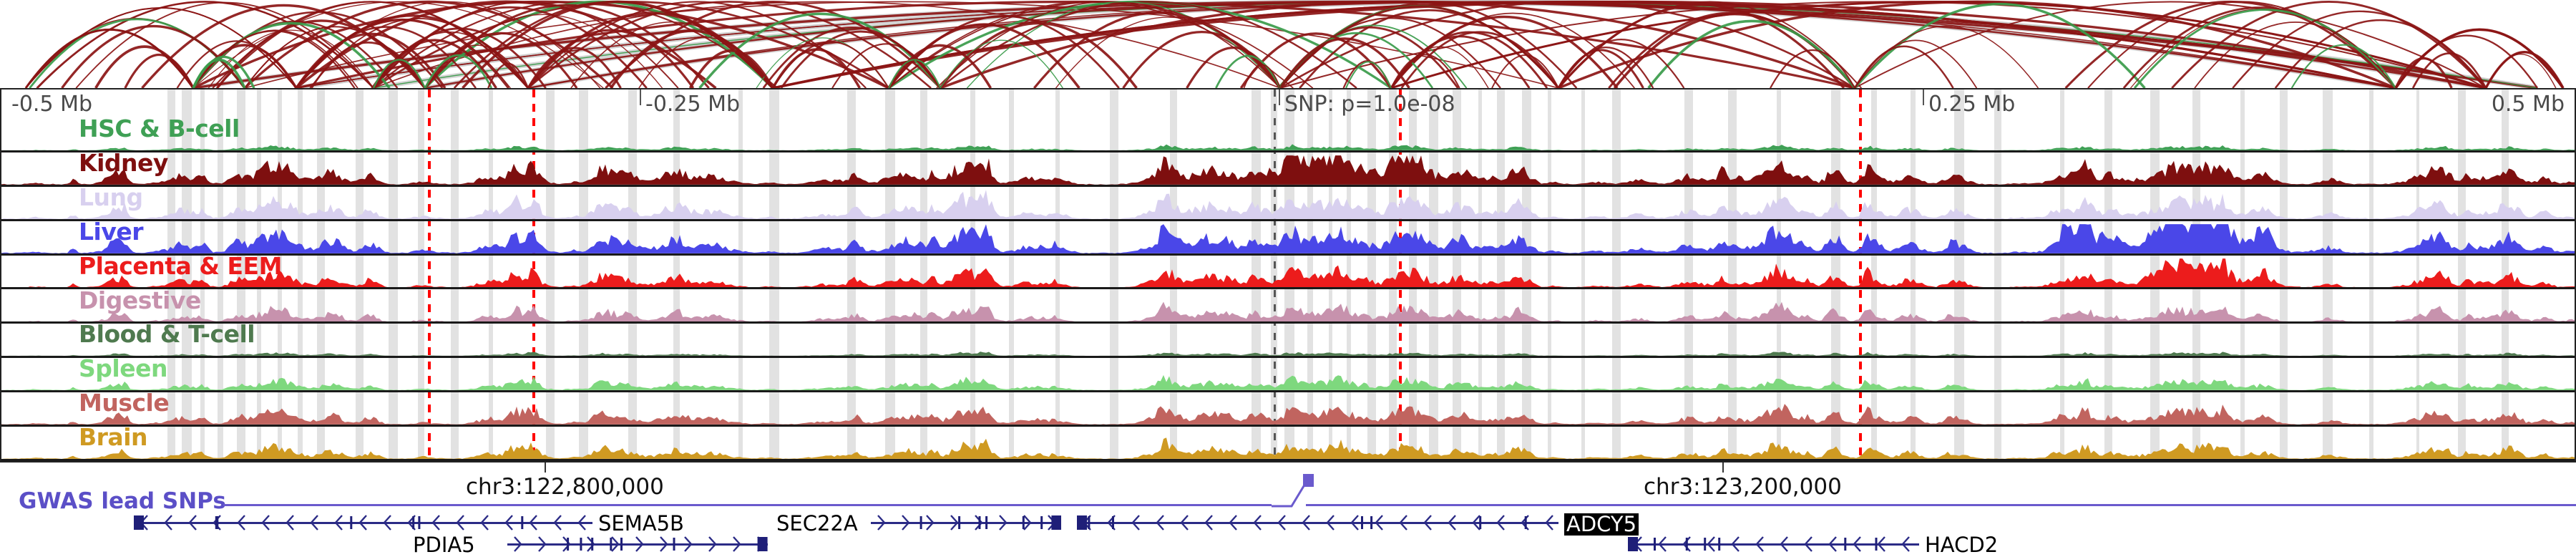 The image size is (2576, 557). I want to click on snp-marker-line-gray, so click(1275, 275).